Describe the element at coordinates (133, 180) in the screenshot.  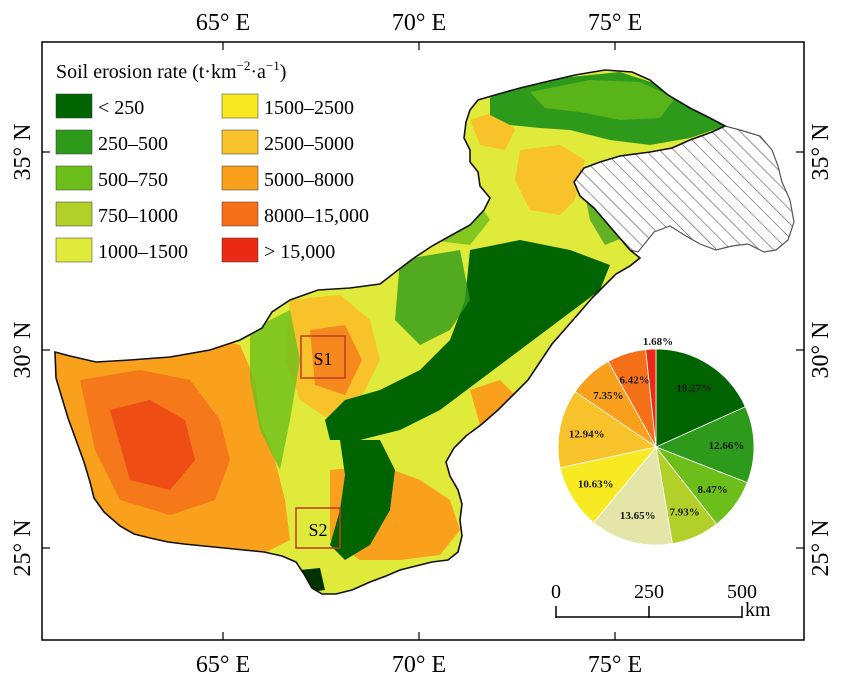
I see `legend-label: 500–750` at that location.